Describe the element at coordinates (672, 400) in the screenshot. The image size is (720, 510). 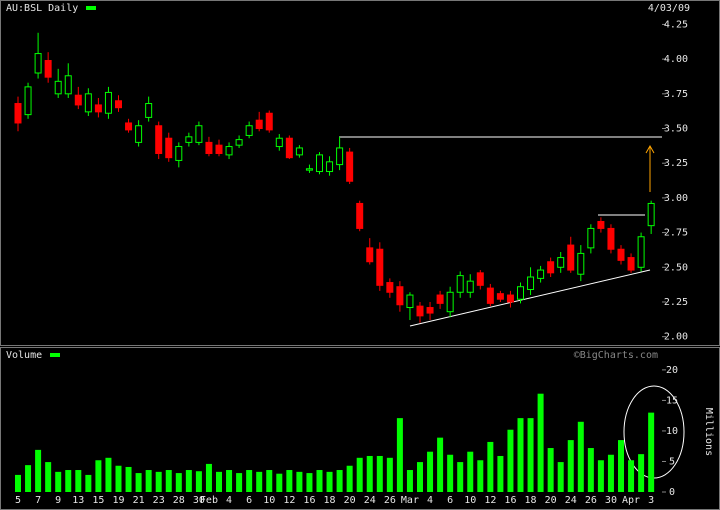
I see `y-tick-label: 15` at that location.